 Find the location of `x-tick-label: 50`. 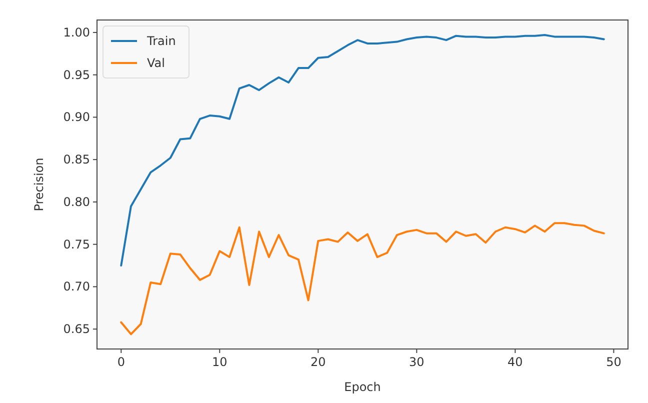

x-tick-label: 50 is located at coordinates (614, 362).